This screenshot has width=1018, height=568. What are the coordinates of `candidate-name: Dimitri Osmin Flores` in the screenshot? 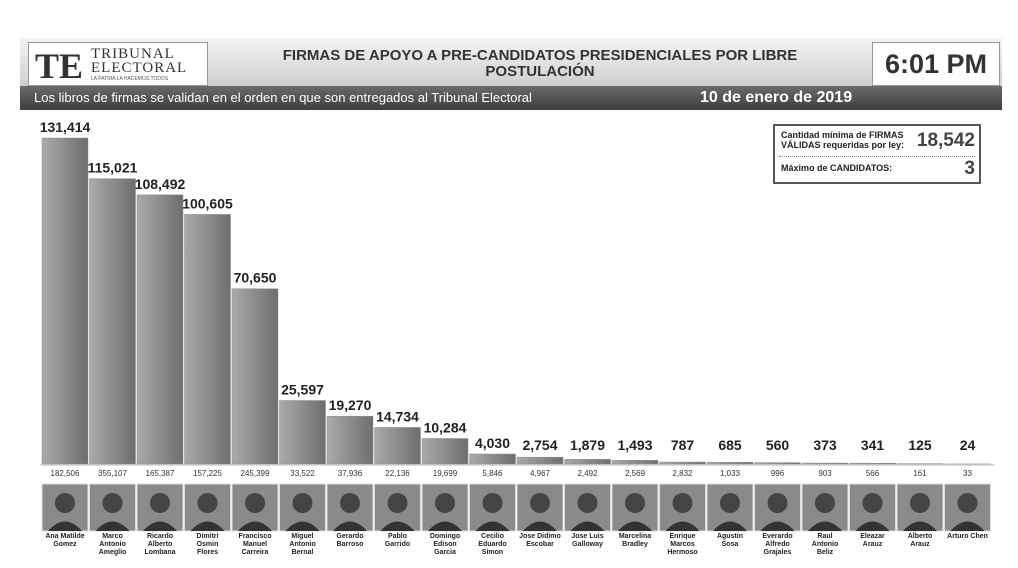 It's located at (207, 544).